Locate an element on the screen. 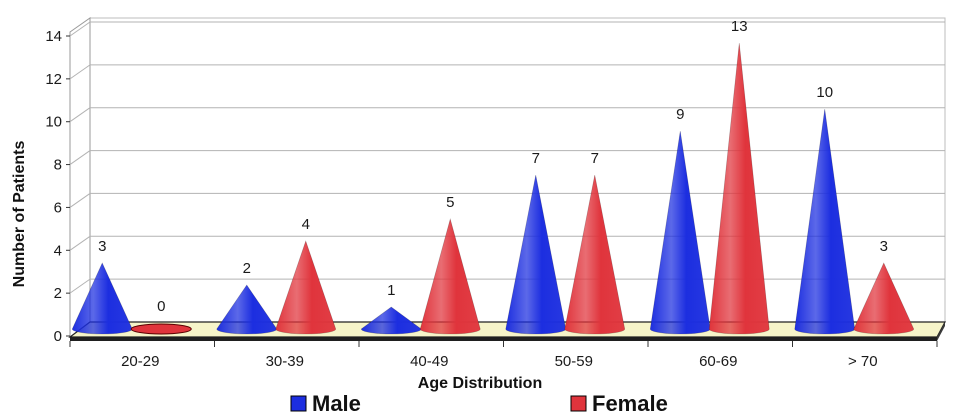 Image resolution: width=953 pixels, height=417 pixels. y-tick-label: 4 is located at coordinates (58, 250).